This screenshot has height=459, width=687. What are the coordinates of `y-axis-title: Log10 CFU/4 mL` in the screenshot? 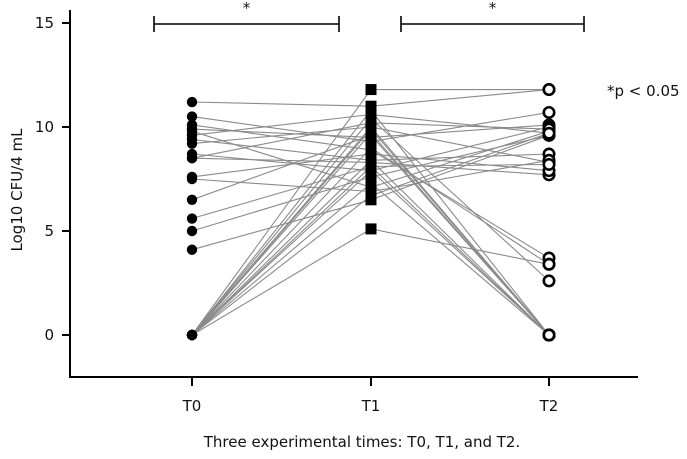 It's located at (17, 190).